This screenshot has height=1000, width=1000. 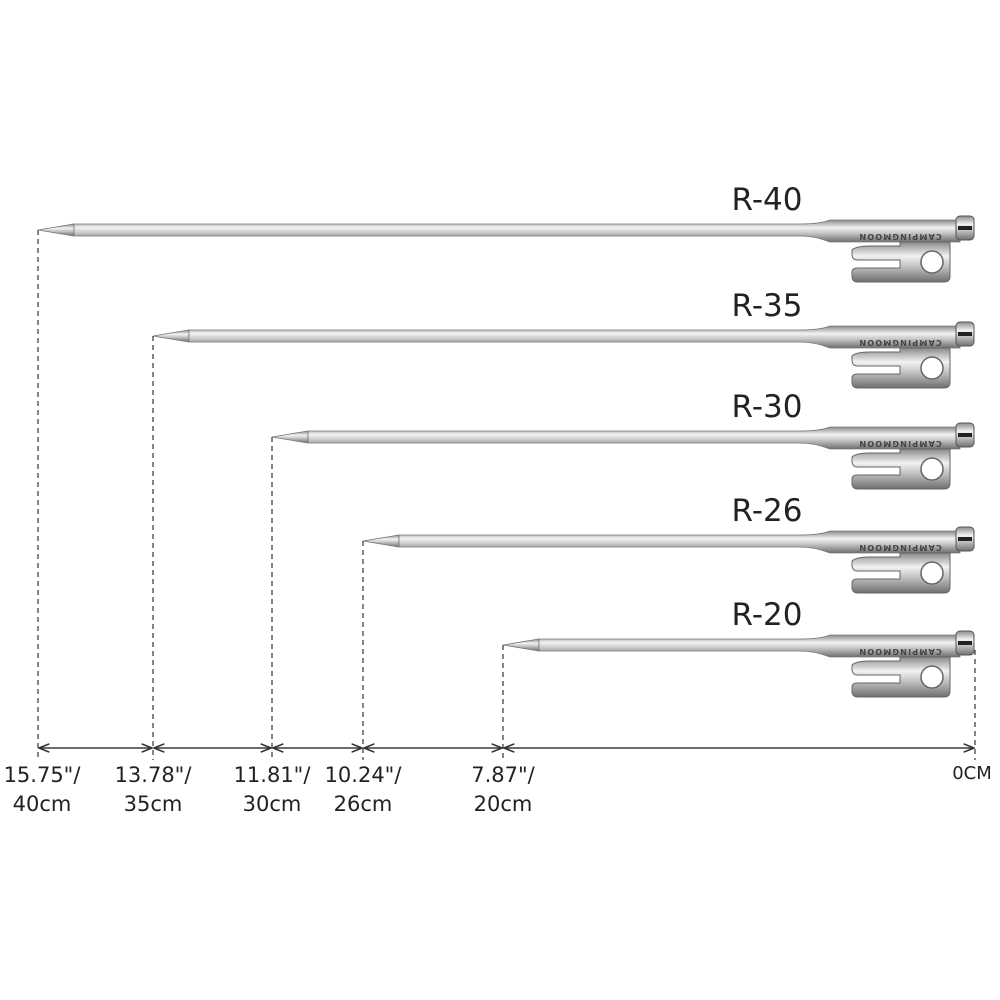 I want to click on length-inch: 13.78"/, so click(x=154, y=775).